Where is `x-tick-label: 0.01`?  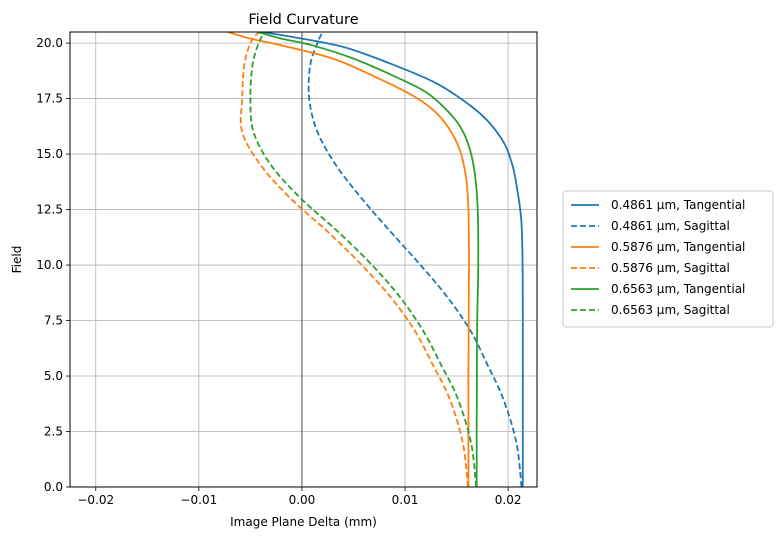 x-tick-label: 0.01 is located at coordinates (405, 500).